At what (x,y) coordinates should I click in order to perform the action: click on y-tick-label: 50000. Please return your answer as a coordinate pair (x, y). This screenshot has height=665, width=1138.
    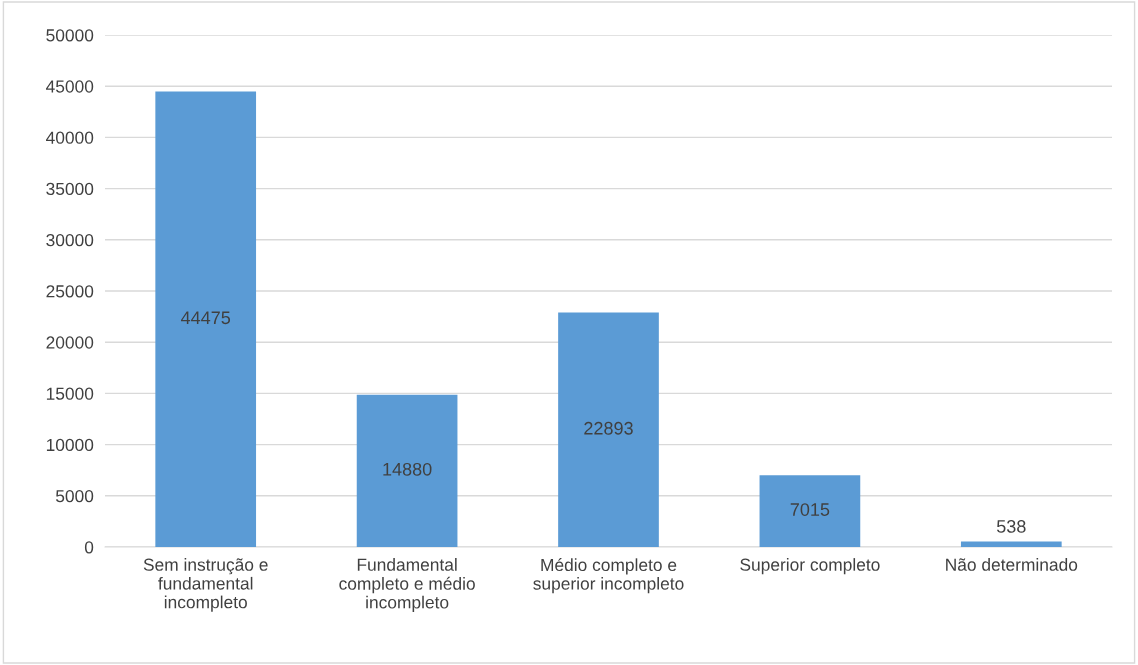
    Looking at the image, I should click on (70, 35).